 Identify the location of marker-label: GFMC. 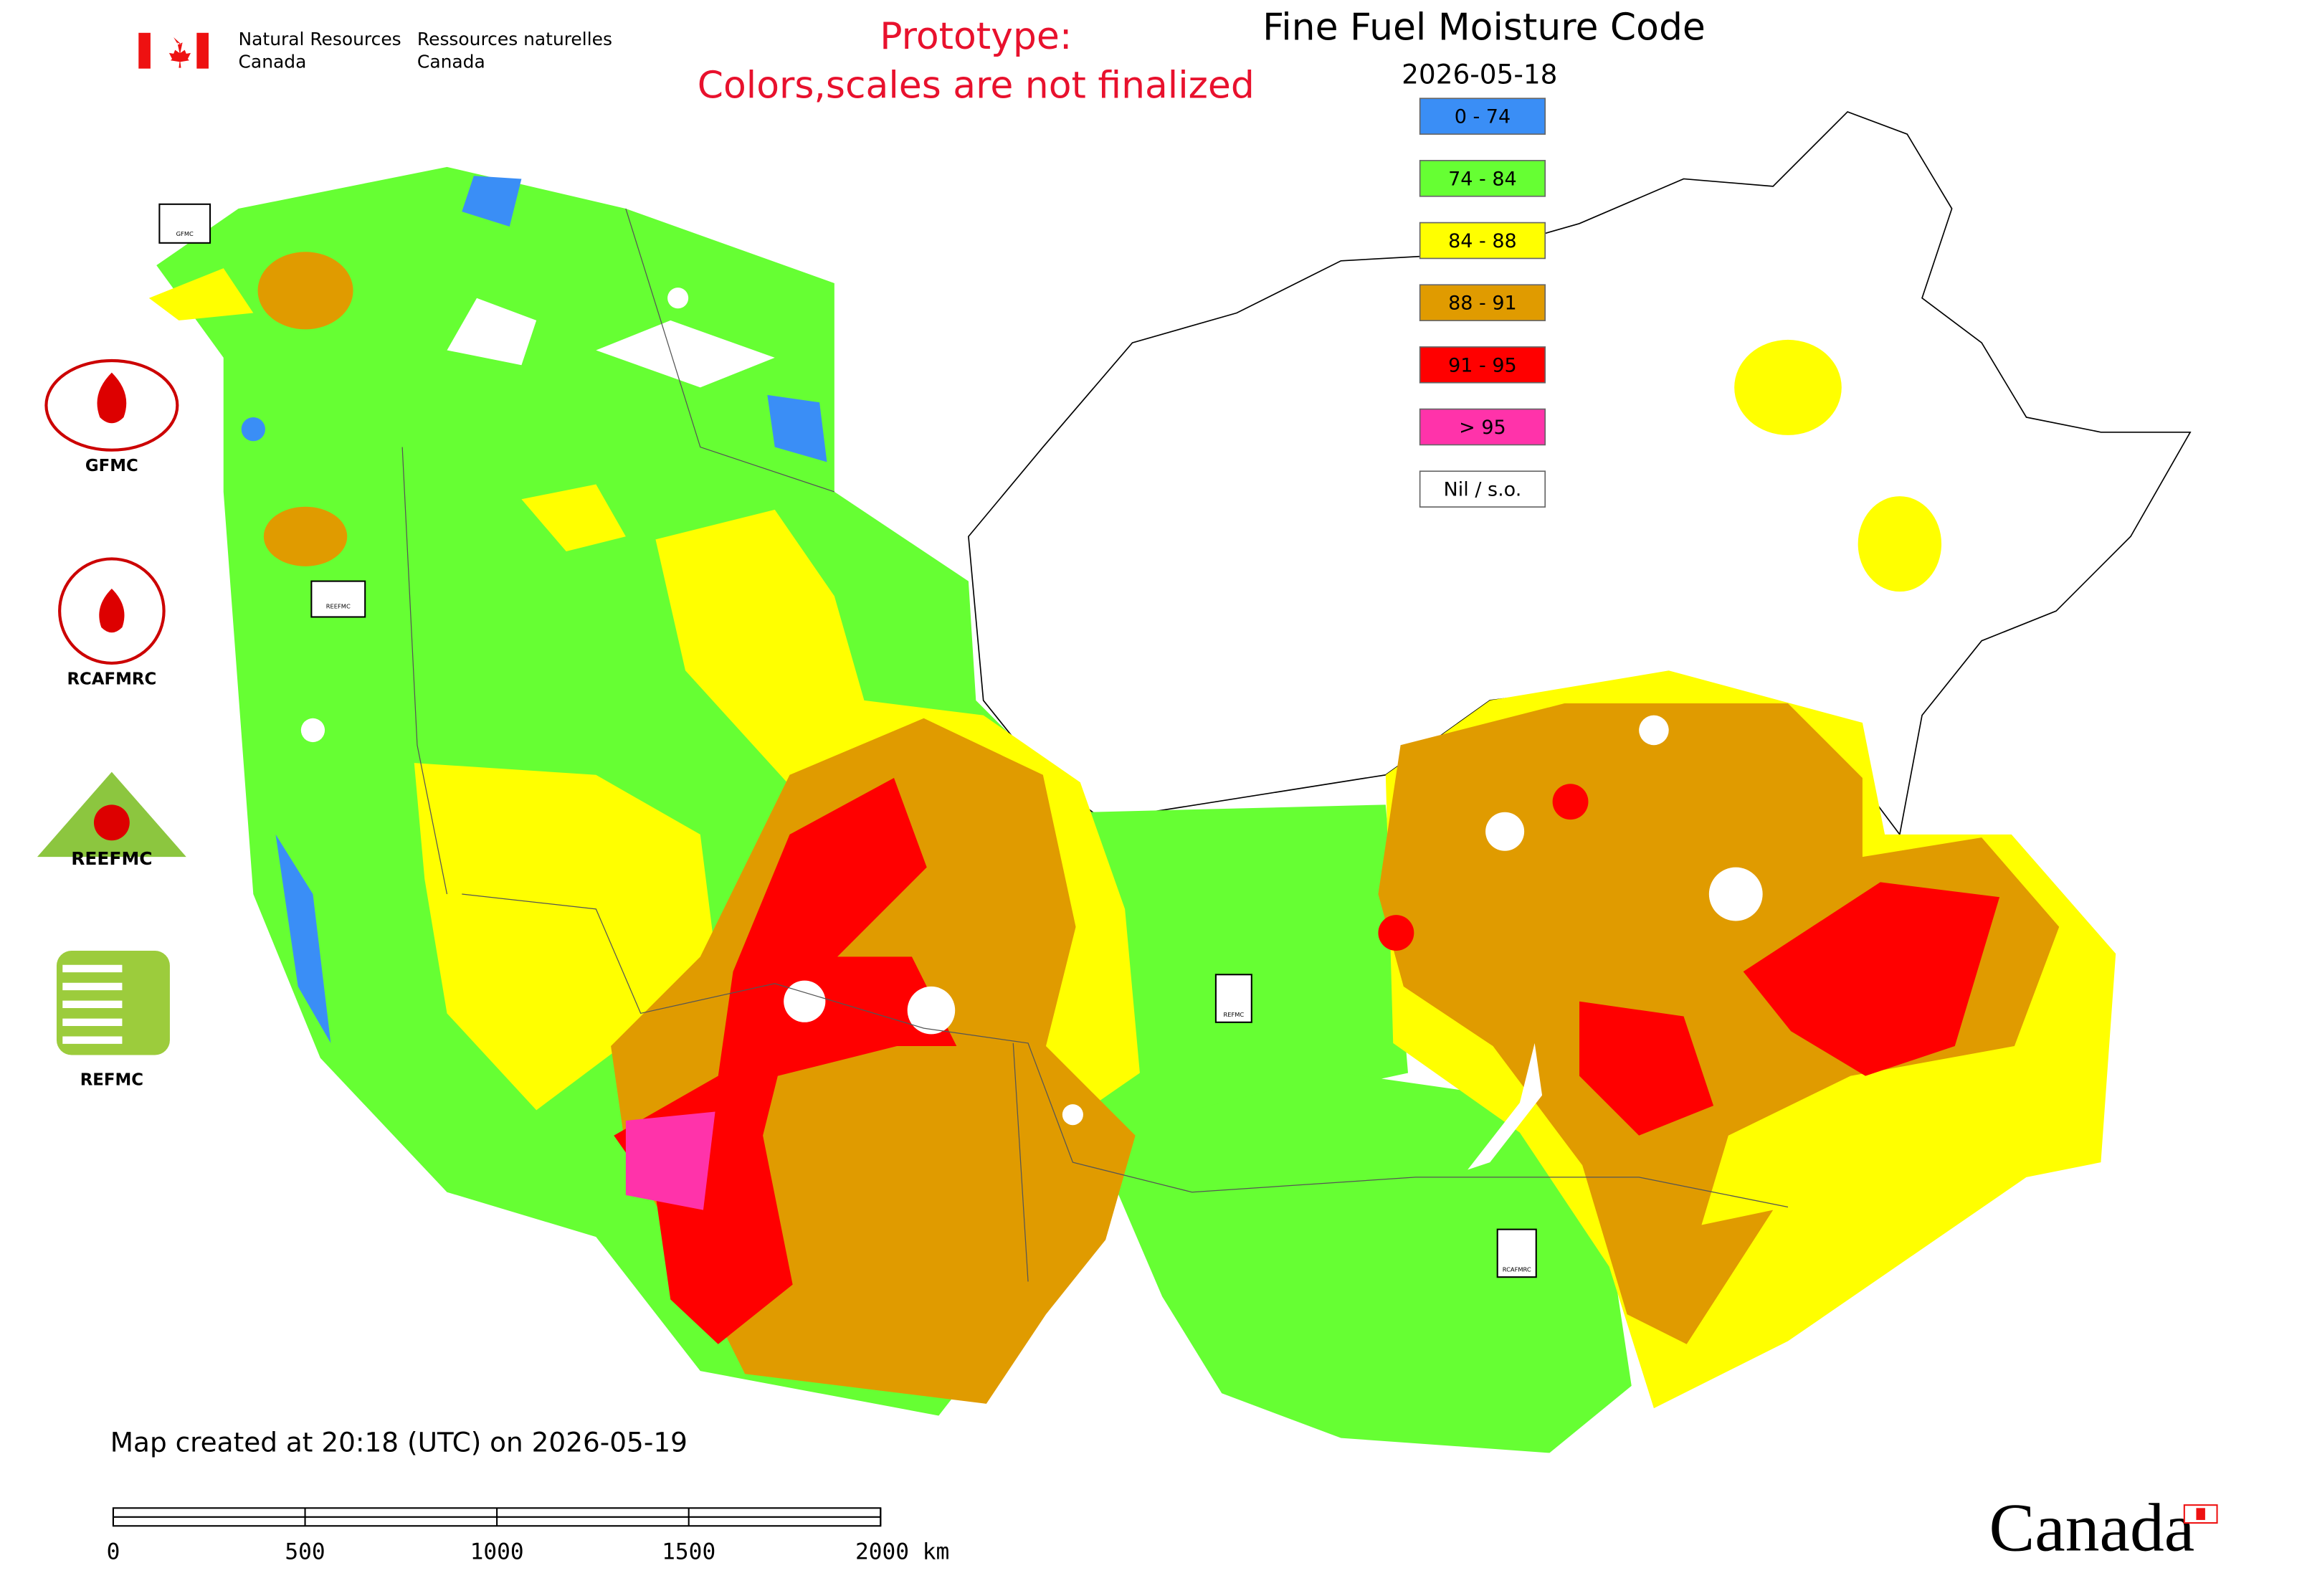
(185, 233).